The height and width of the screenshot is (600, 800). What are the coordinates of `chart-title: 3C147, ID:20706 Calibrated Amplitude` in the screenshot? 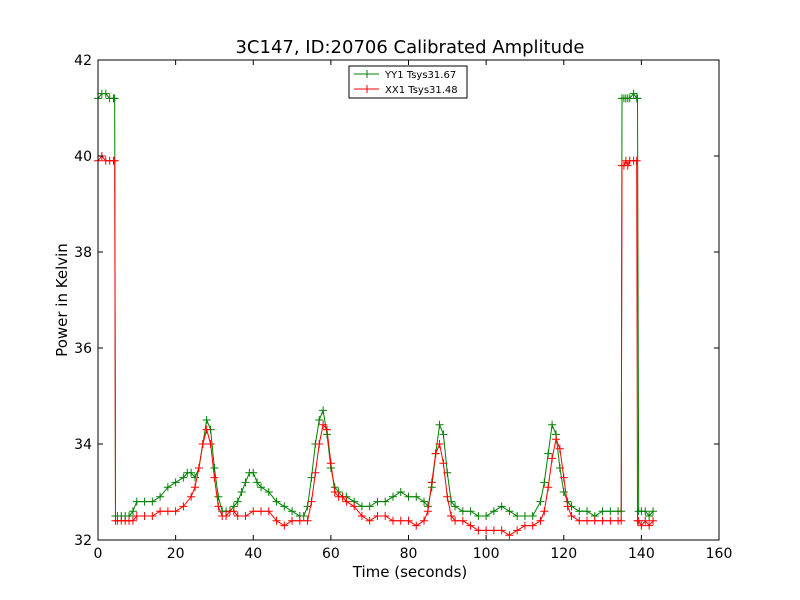 It's located at (409, 47).